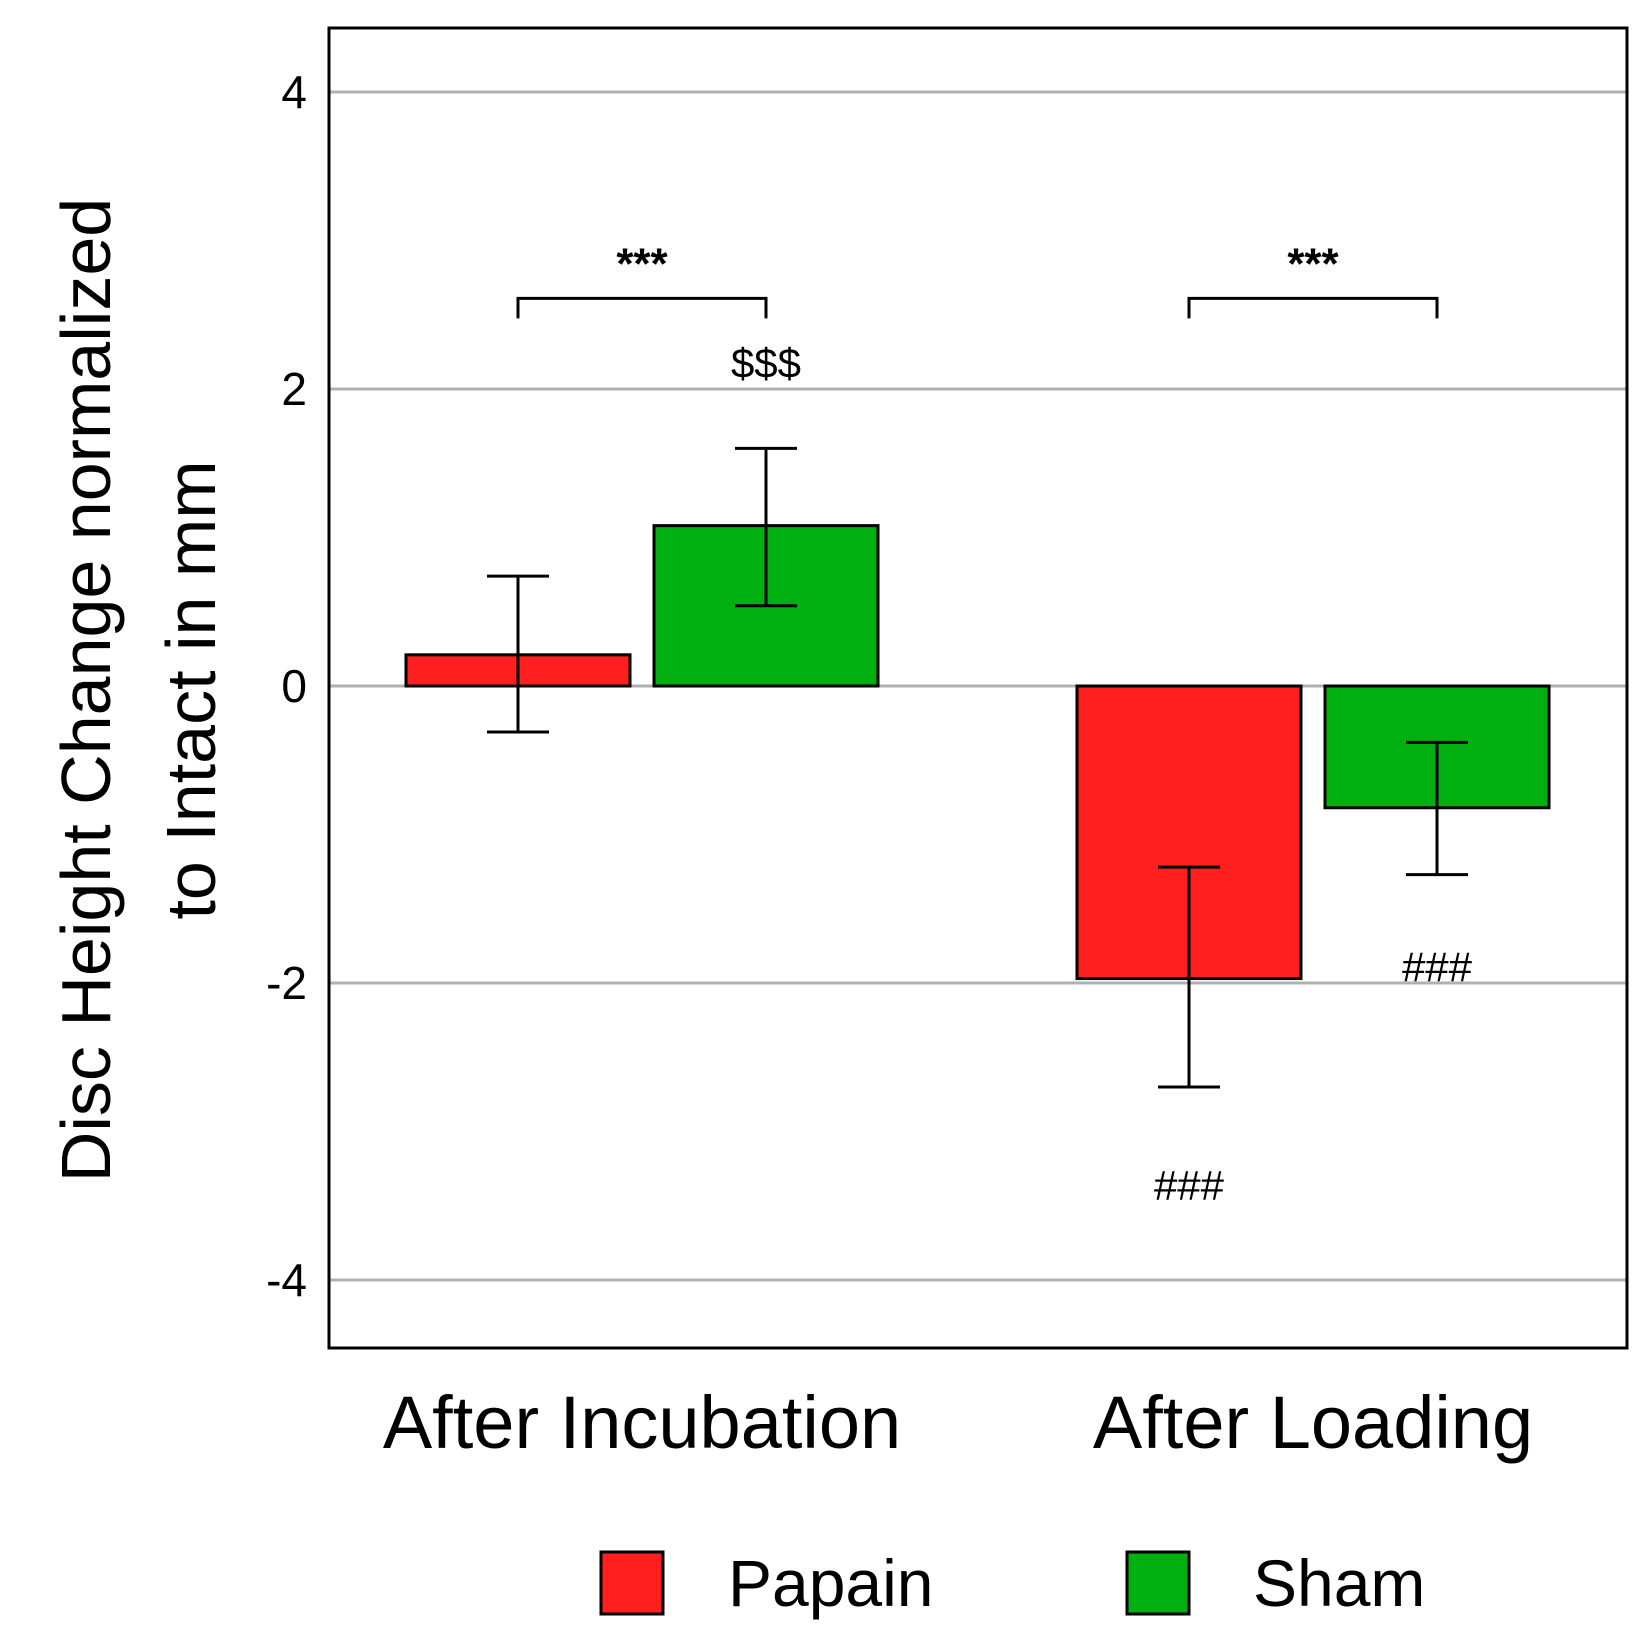 The image size is (1648, 1644). I want to click on legend-swatch-sham, so click(1158, 1583).